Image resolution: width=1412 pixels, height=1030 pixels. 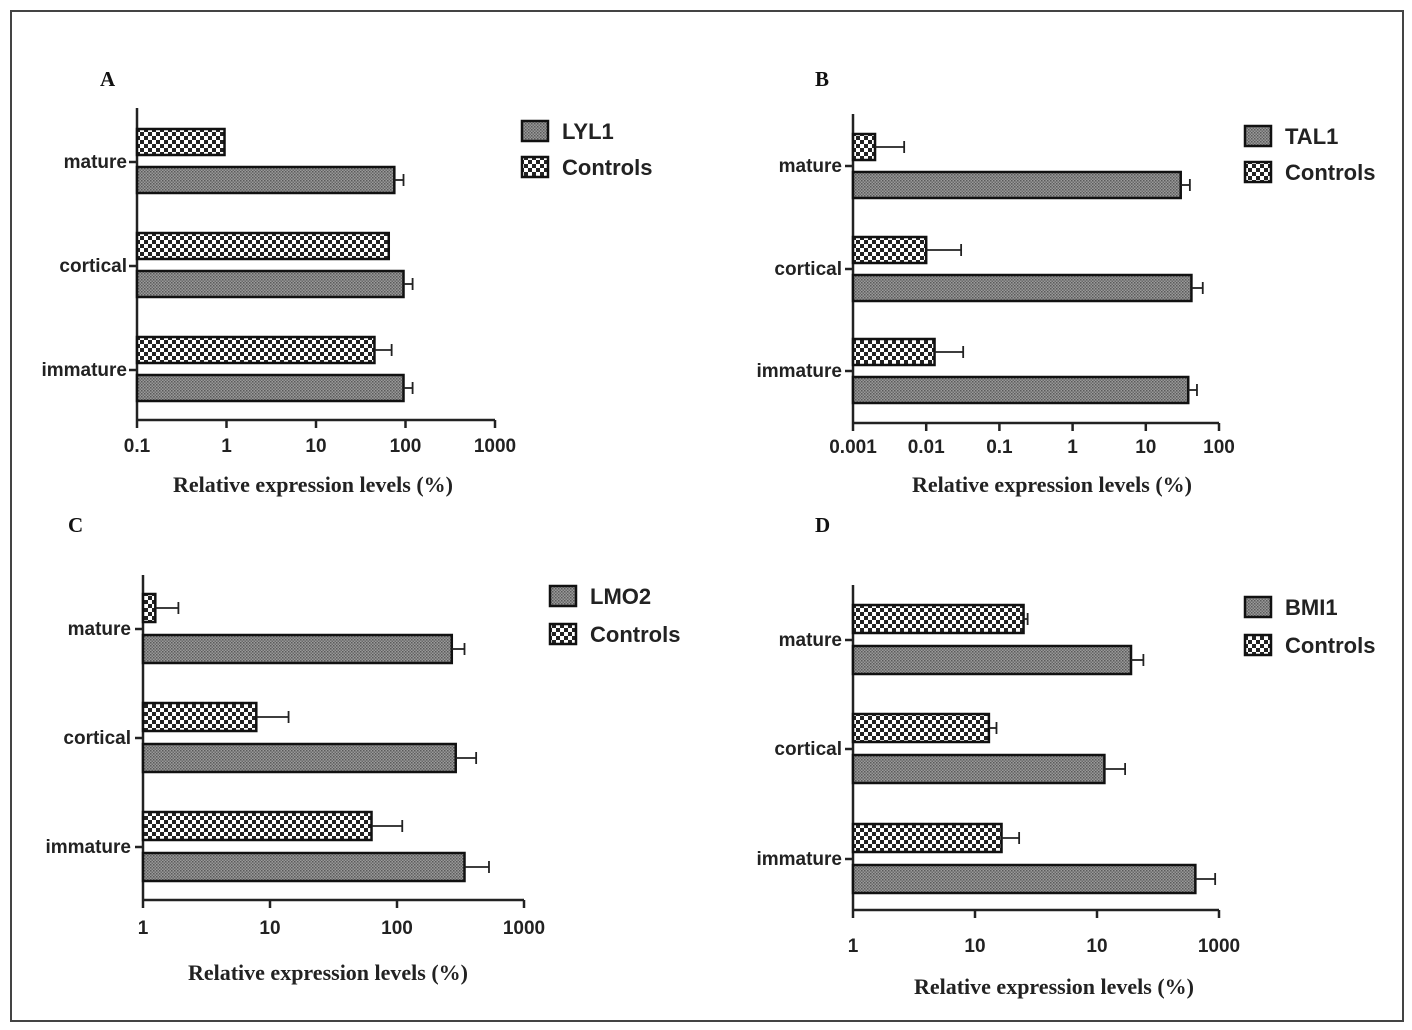 What do you see at coordinates (563, 596) in the screenshot?
I see `legend-swatch-lmo2` at bounding box center [563, 596].